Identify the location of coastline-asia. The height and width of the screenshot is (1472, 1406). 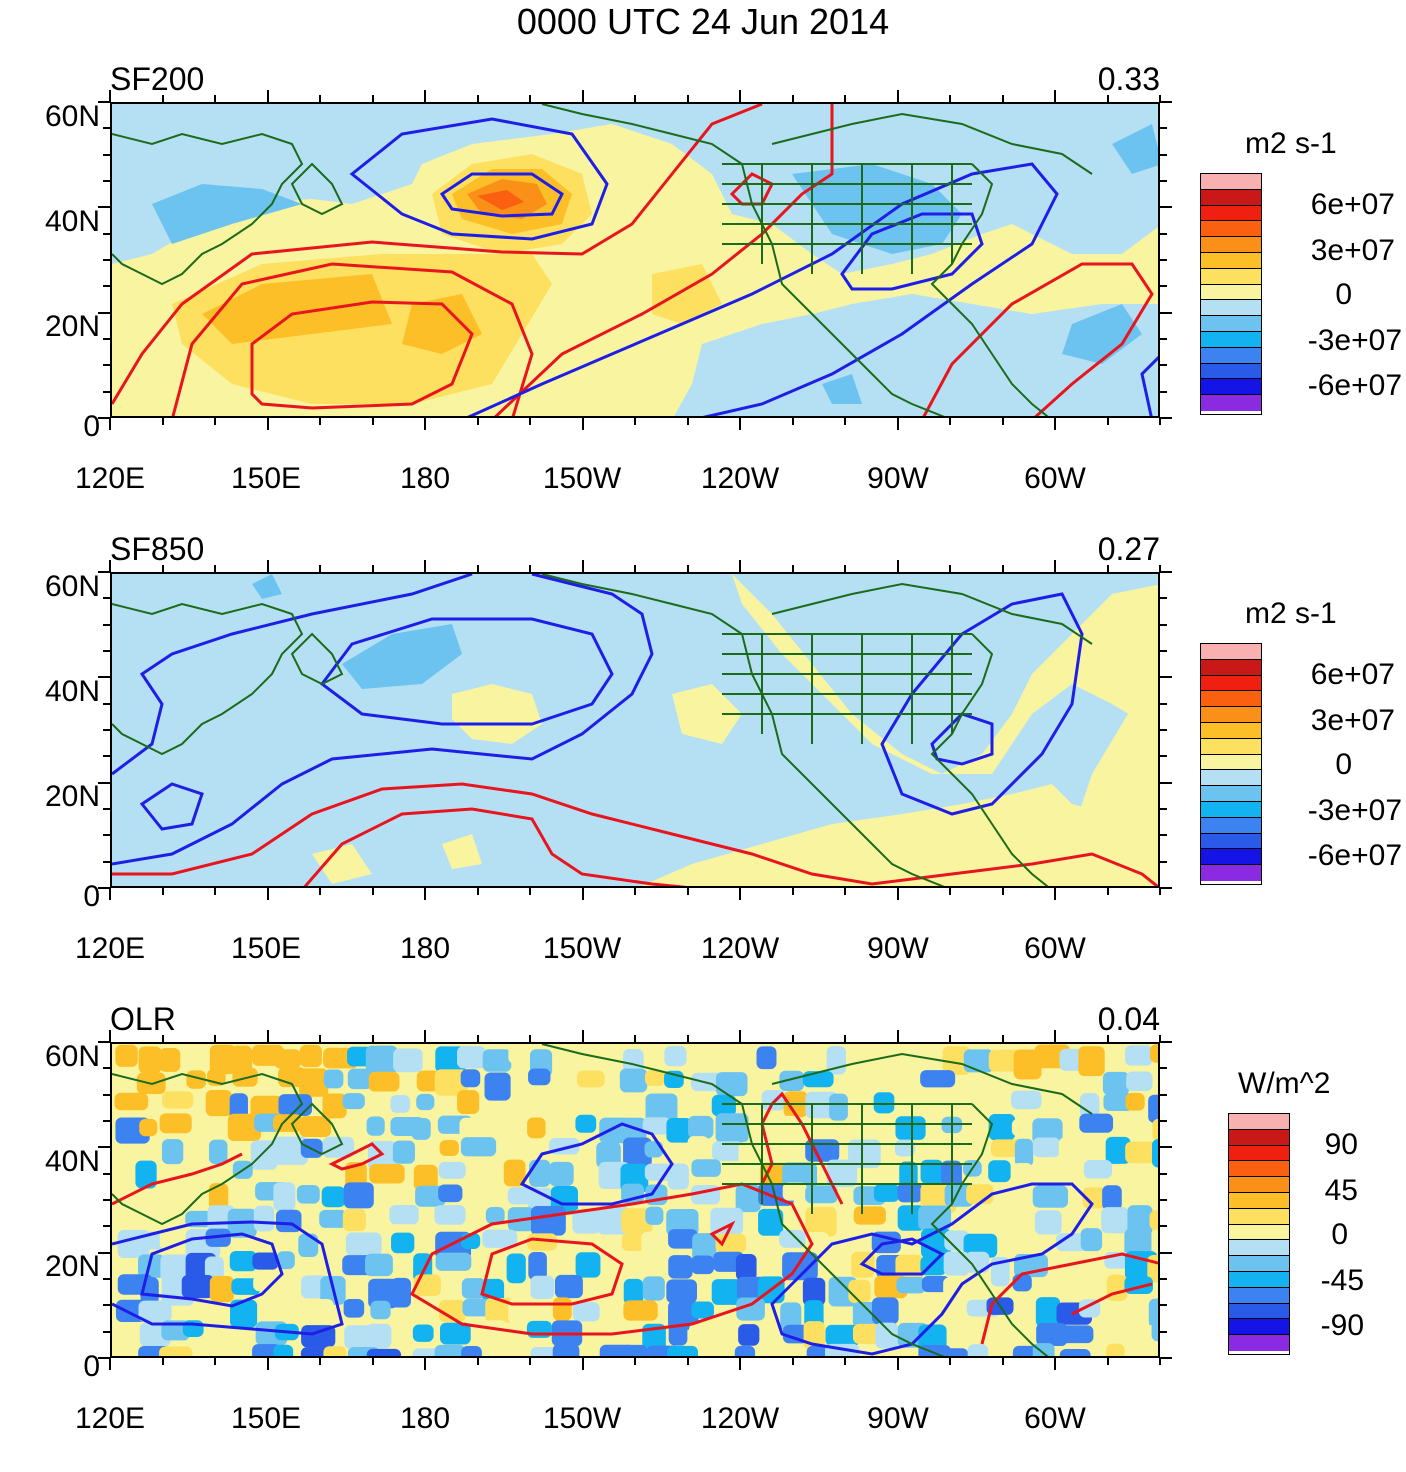
(208, 1149).